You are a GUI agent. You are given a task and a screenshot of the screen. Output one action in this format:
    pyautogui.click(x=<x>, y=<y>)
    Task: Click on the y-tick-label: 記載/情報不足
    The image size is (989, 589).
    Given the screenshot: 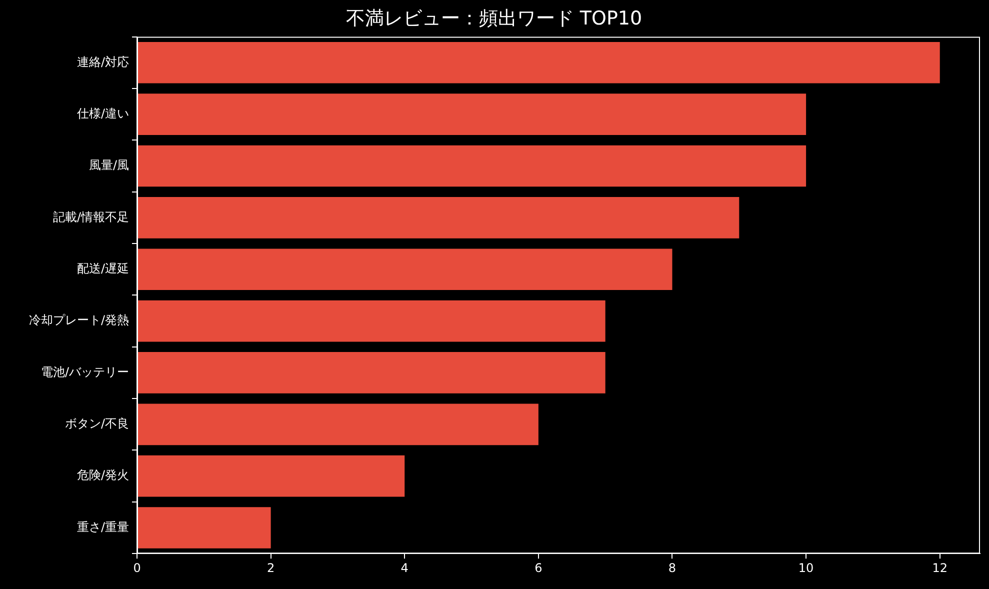 What is the action you would take?
    pyautogui.click(x=90, y=217)
    